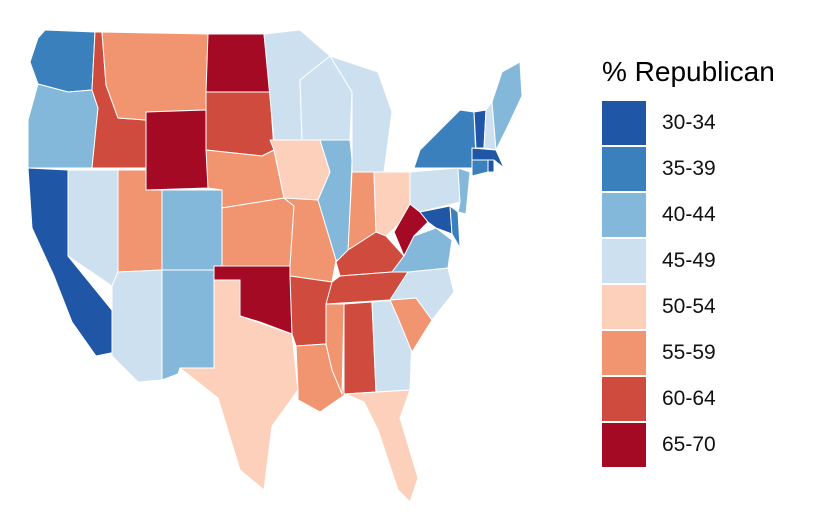 This screenshot has height=528, width=816. I want to click on state-co, so click(192, 230).